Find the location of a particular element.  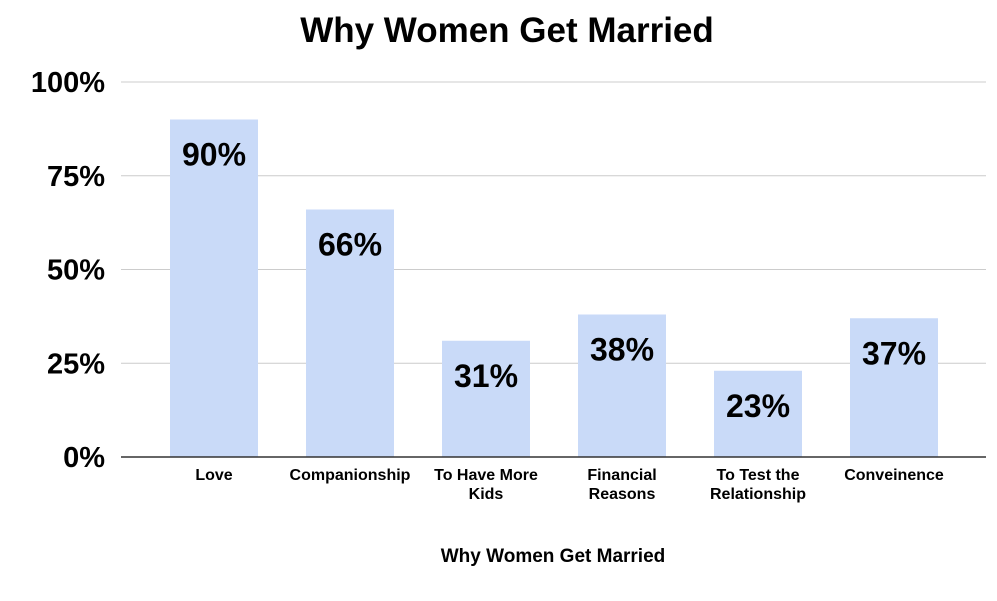

x-tick-label: Conveinence is located at coordinates (894, 475).